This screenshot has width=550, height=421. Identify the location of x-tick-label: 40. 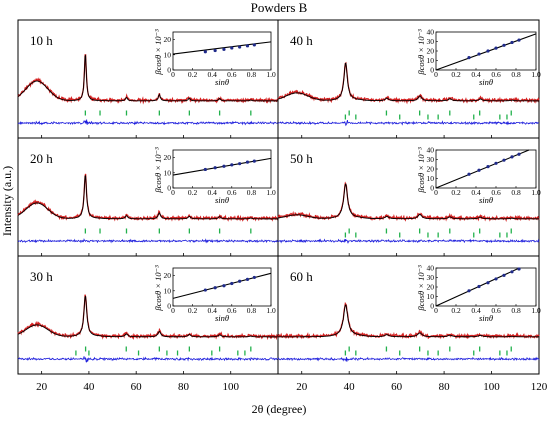
(350, 387).